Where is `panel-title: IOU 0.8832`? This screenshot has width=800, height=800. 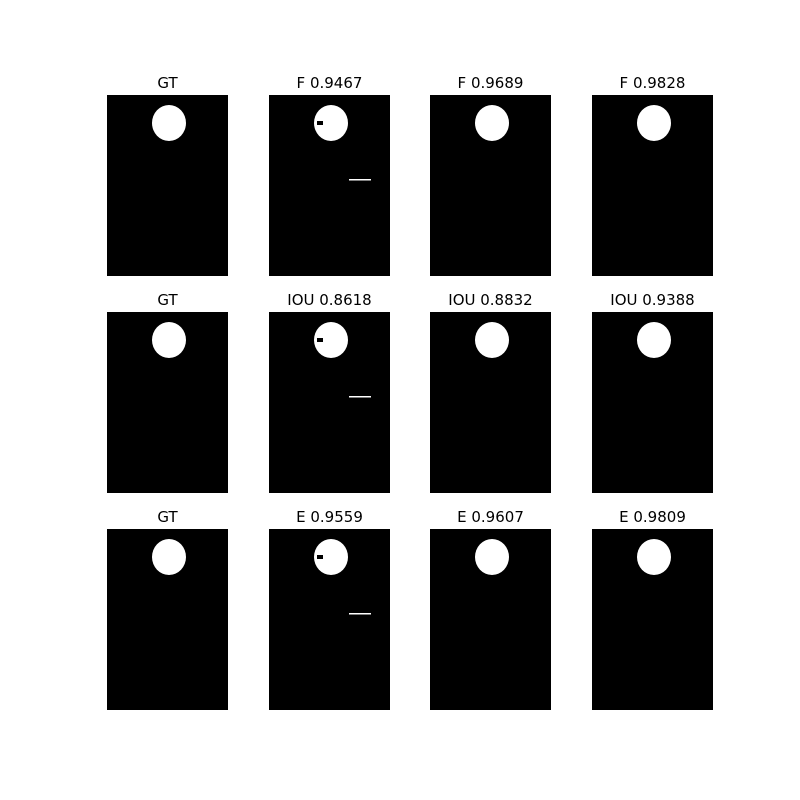
panel-title: IOU 0.8832 is located at coordinates (490, 300).